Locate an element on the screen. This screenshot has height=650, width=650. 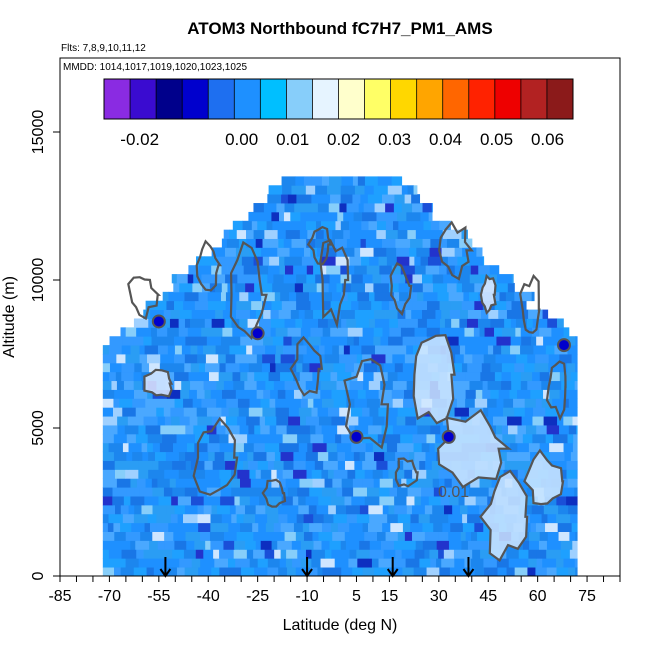
y-tick-label: 0 is located at coordinates (38, 575).